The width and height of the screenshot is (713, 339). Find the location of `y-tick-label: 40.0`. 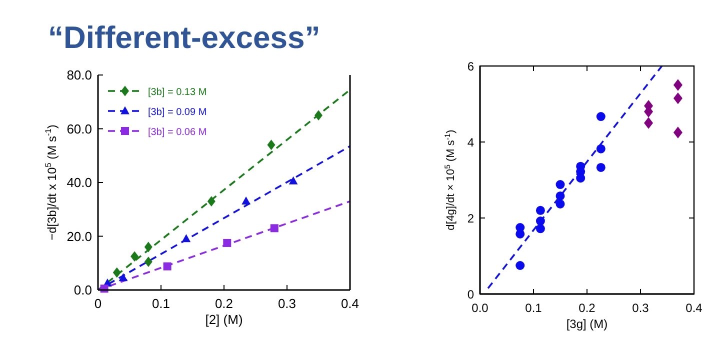

y-tick-label: 40.0 is located at coordinates (79, 182).